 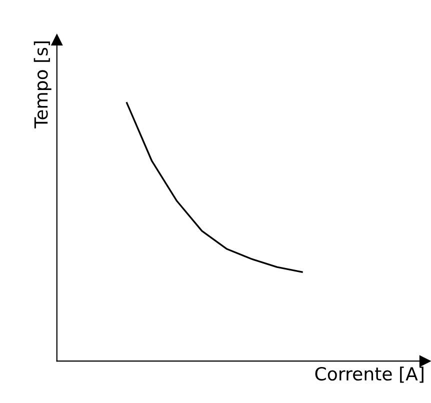 I want to click on x-axis-title: Corrente [A], so click(x=369, y=374).